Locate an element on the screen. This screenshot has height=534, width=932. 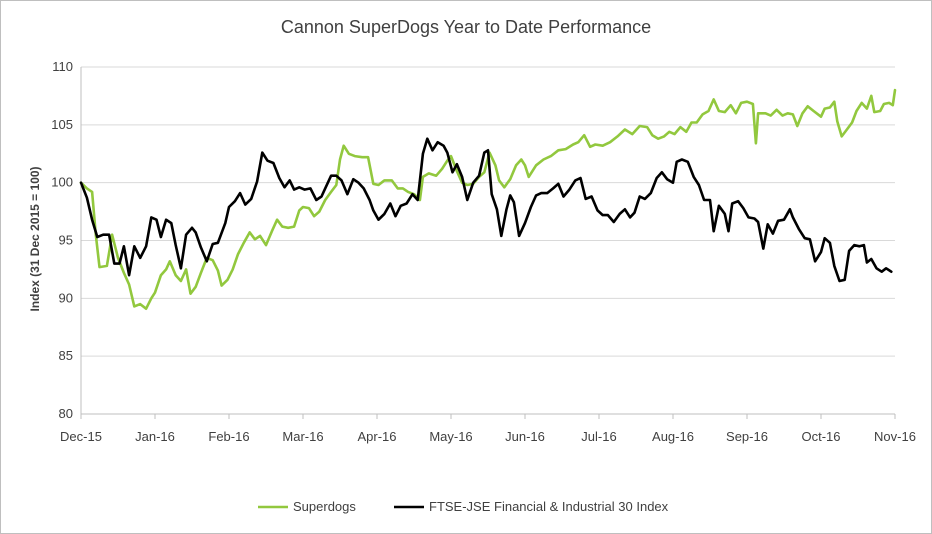
x-tick-label: Jan-16 is located at coordinates (155, 436).